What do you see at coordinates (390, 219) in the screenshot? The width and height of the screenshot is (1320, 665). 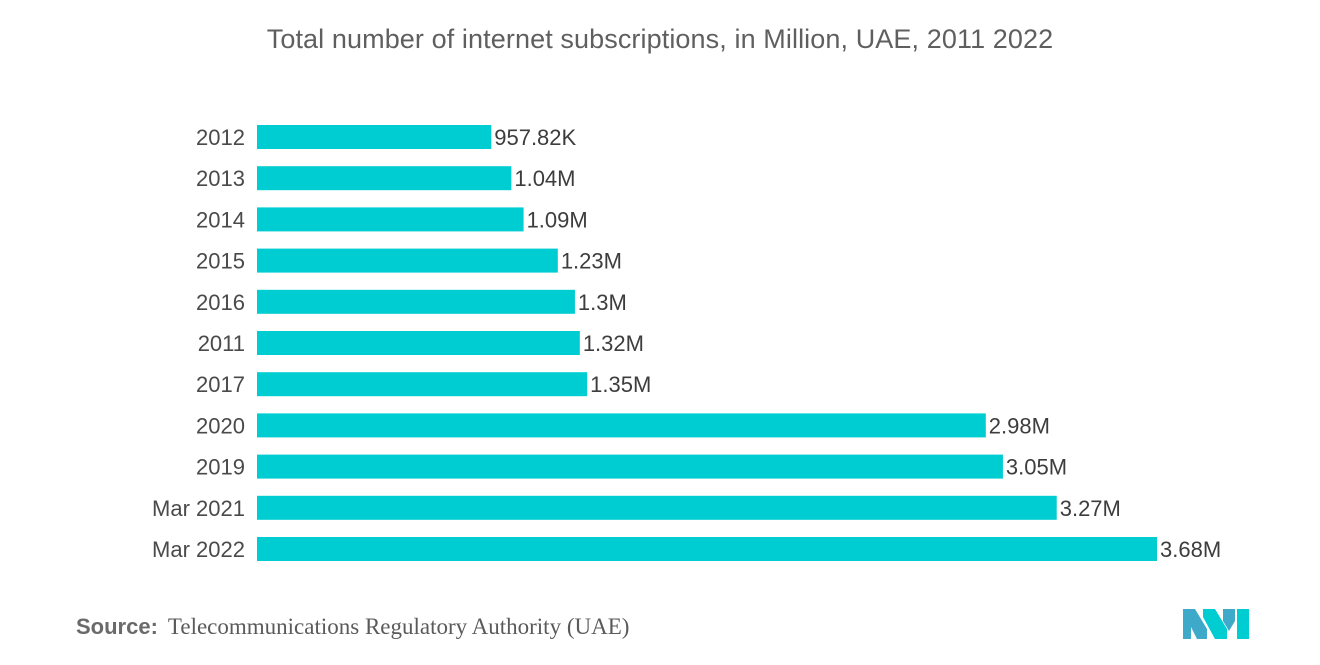 I see `bar-2014` at bounding box center [390, 219].